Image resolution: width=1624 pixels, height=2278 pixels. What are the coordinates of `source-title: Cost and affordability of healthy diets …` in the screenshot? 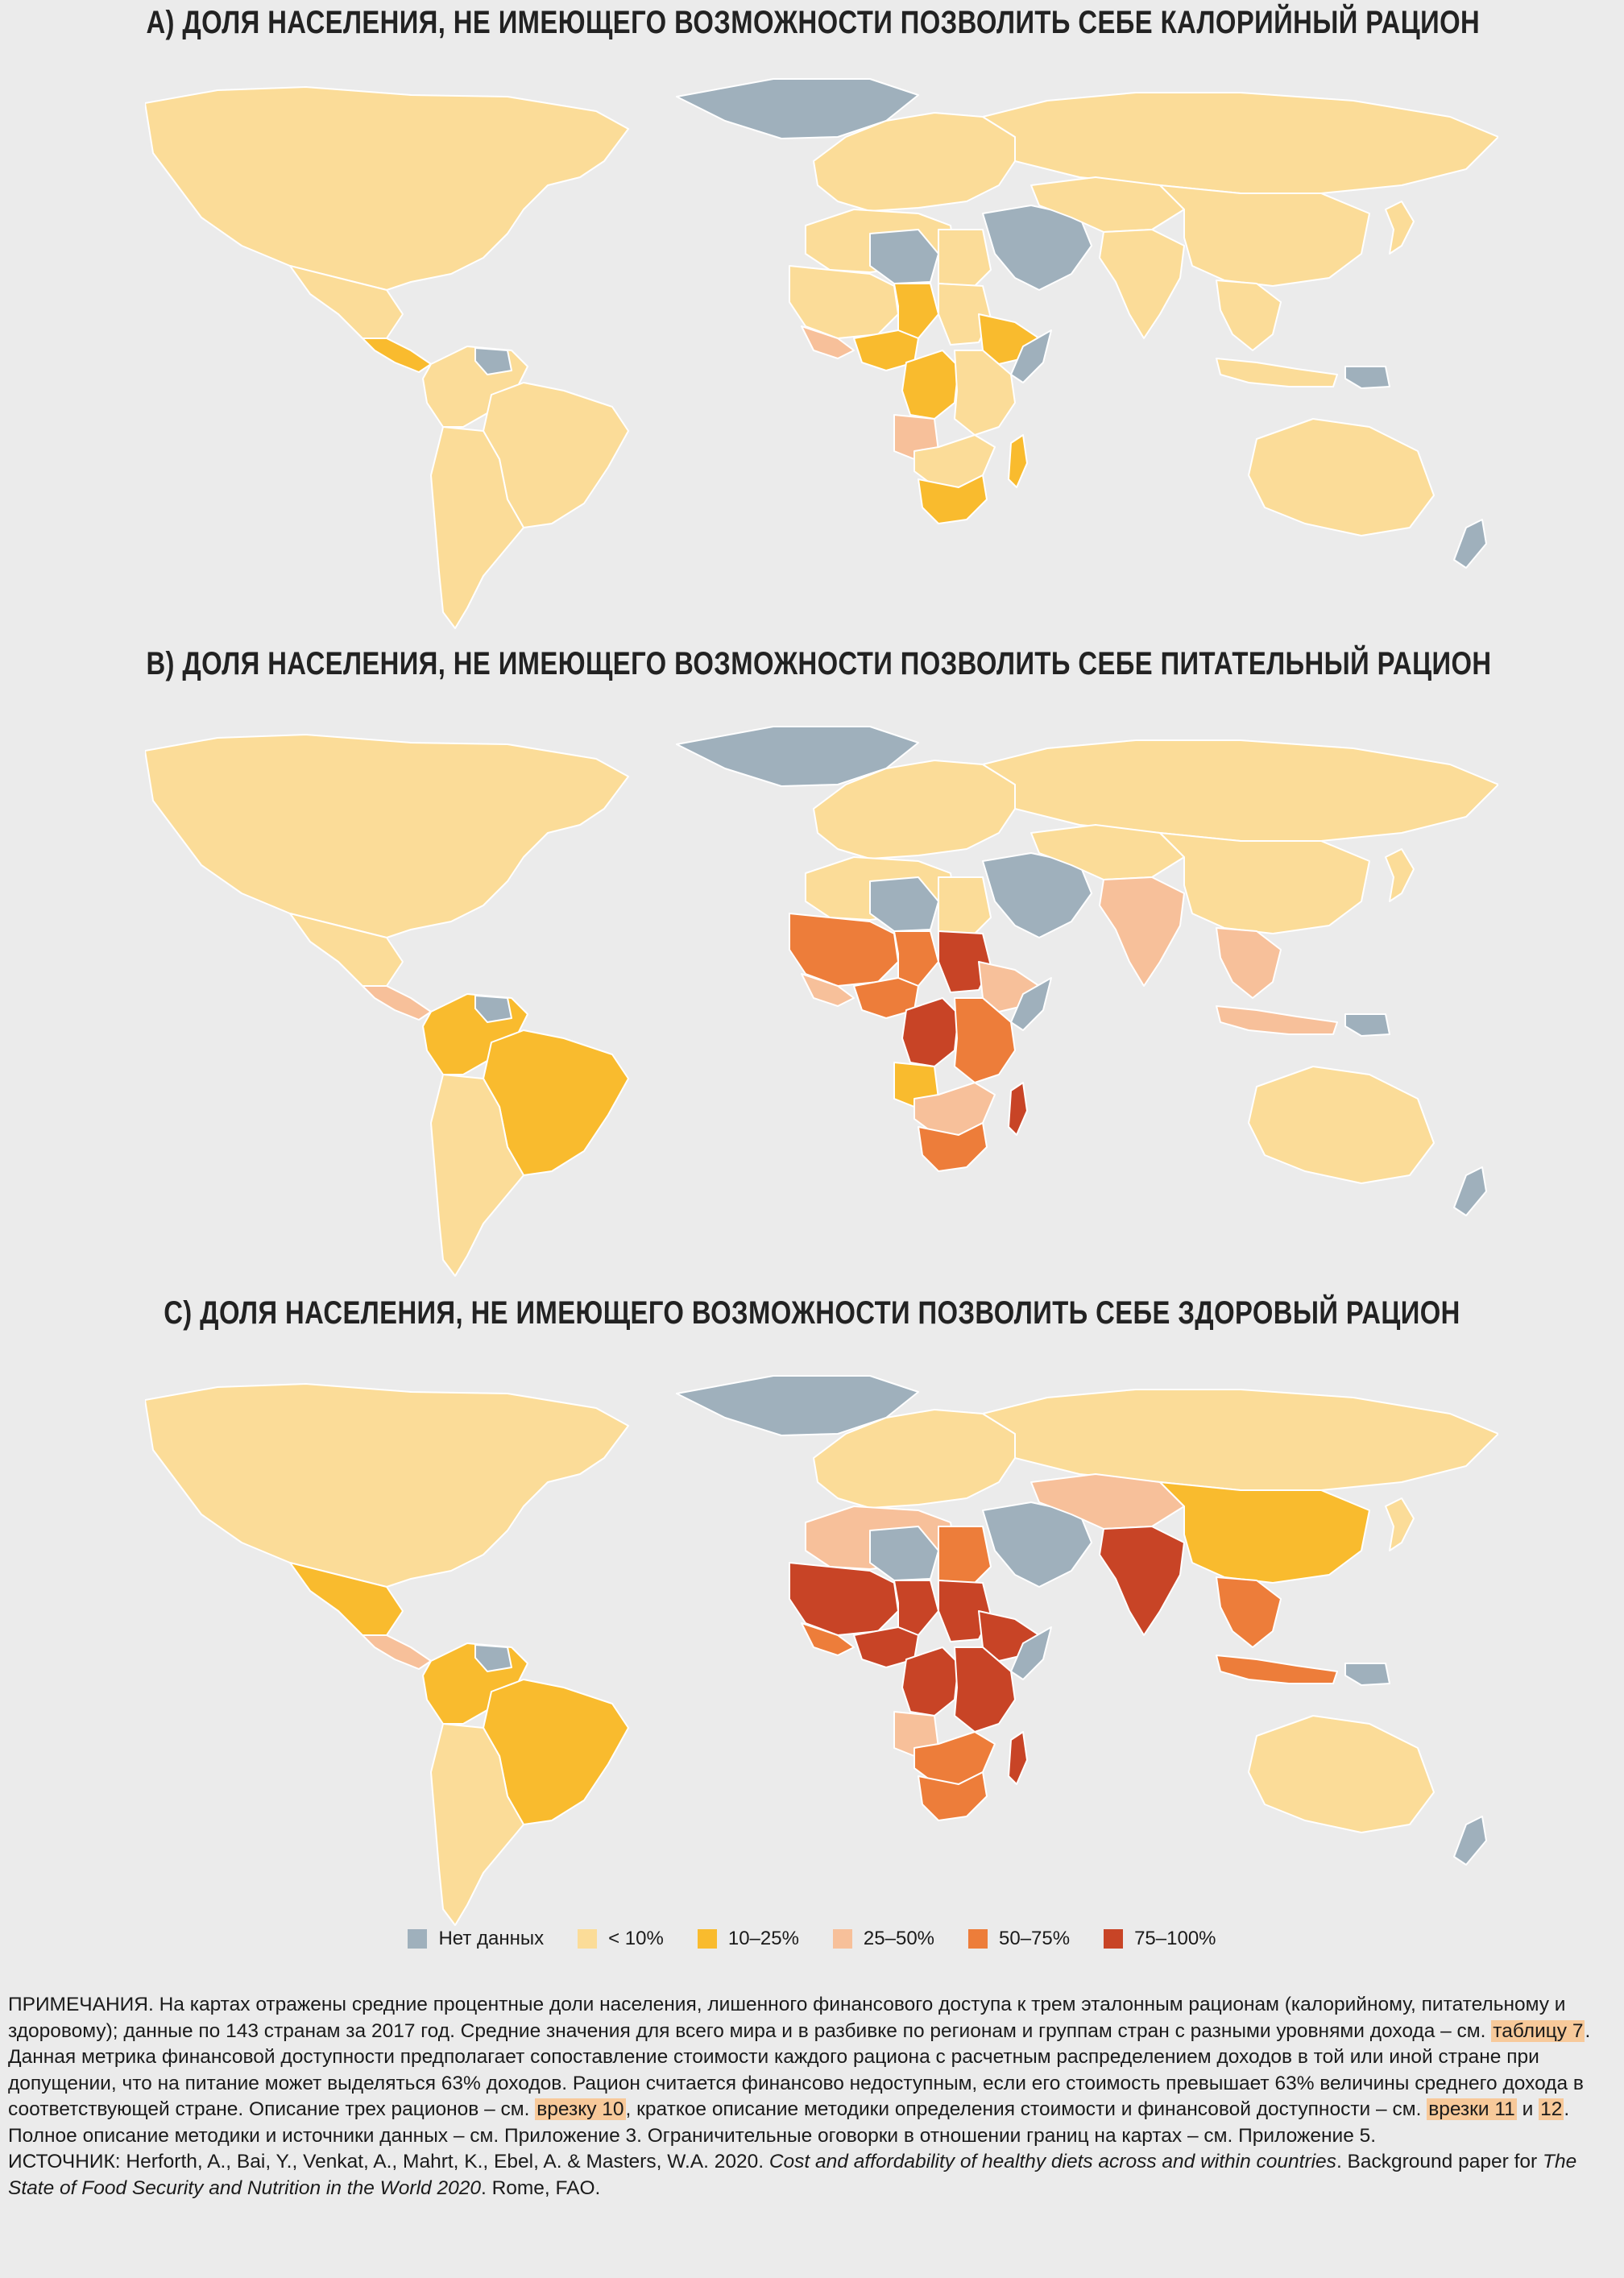 It's located at (1052, 2161).